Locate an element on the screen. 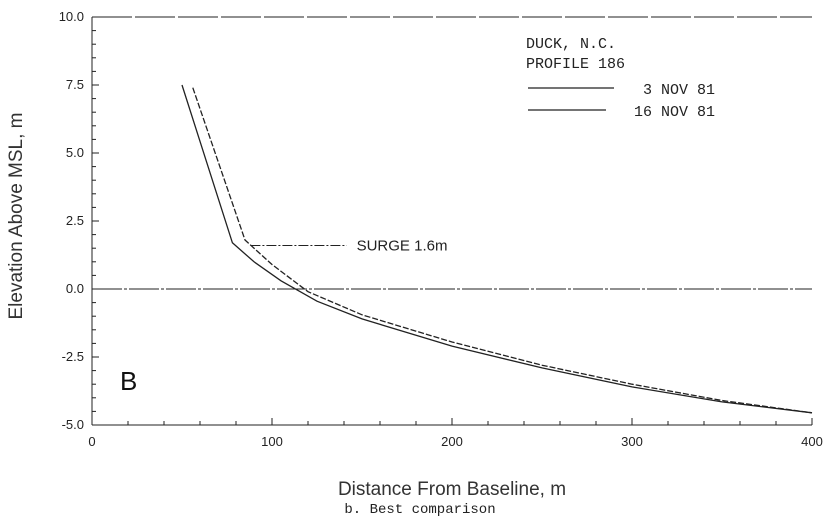  legend-title-profile: PROFILE 186 is located at coordinates (575, 64).